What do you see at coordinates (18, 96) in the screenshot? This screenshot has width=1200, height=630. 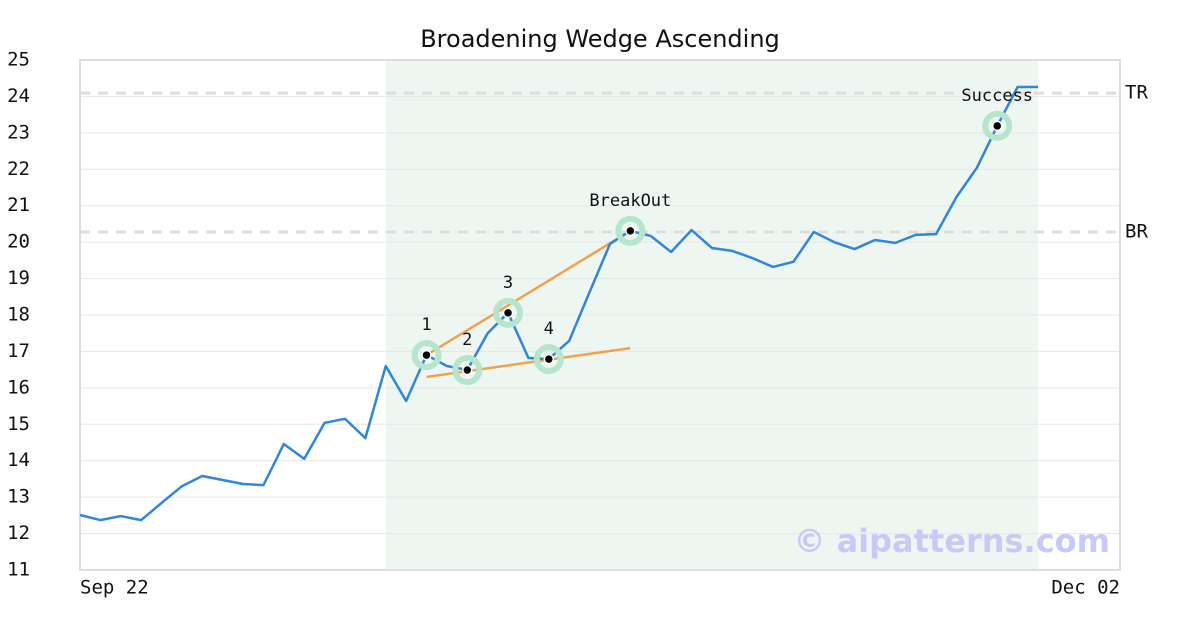 I see `y-tick-label: 24` at bounding box center [18, 96].